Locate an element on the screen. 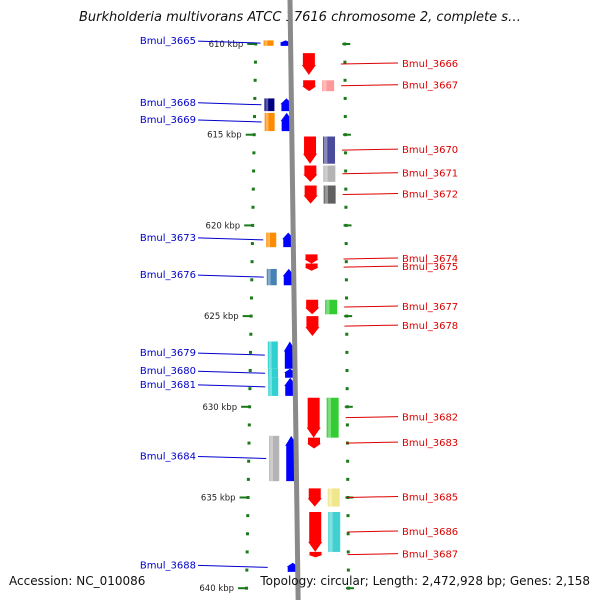 The image size is (600, 600). gene-label-bmul-3675: Bmul_3675 is located at coordinates (430, 267).